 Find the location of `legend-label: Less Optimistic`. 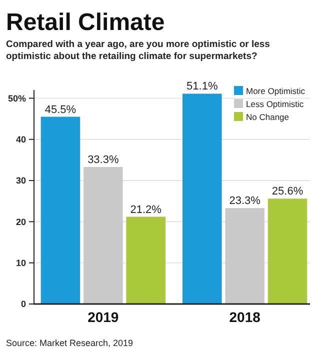

legend-label: Less Optimistic is located at coordinates (275, 104).